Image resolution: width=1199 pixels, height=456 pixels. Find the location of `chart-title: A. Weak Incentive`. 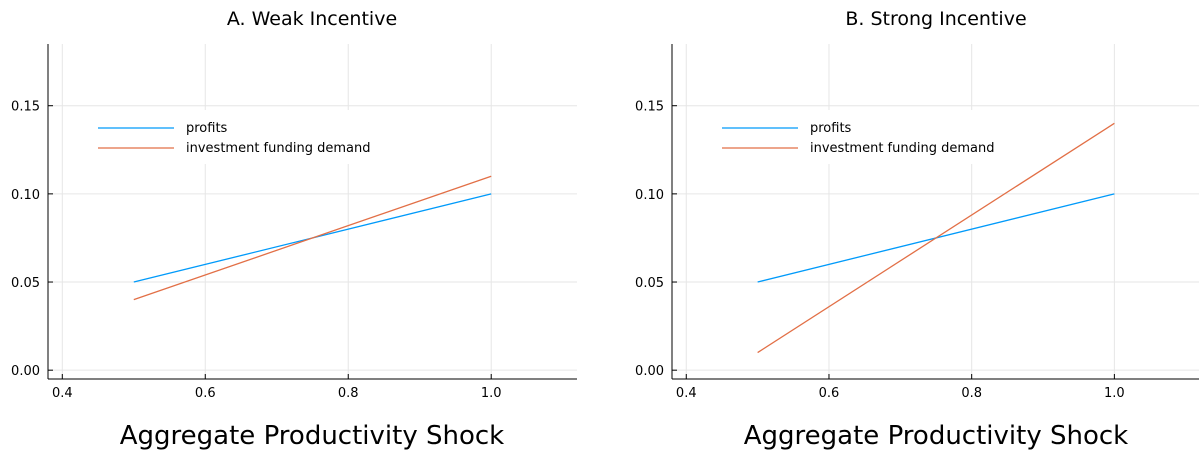

chart-title: A. Weak Incentive is located at coordinates (312, 19).